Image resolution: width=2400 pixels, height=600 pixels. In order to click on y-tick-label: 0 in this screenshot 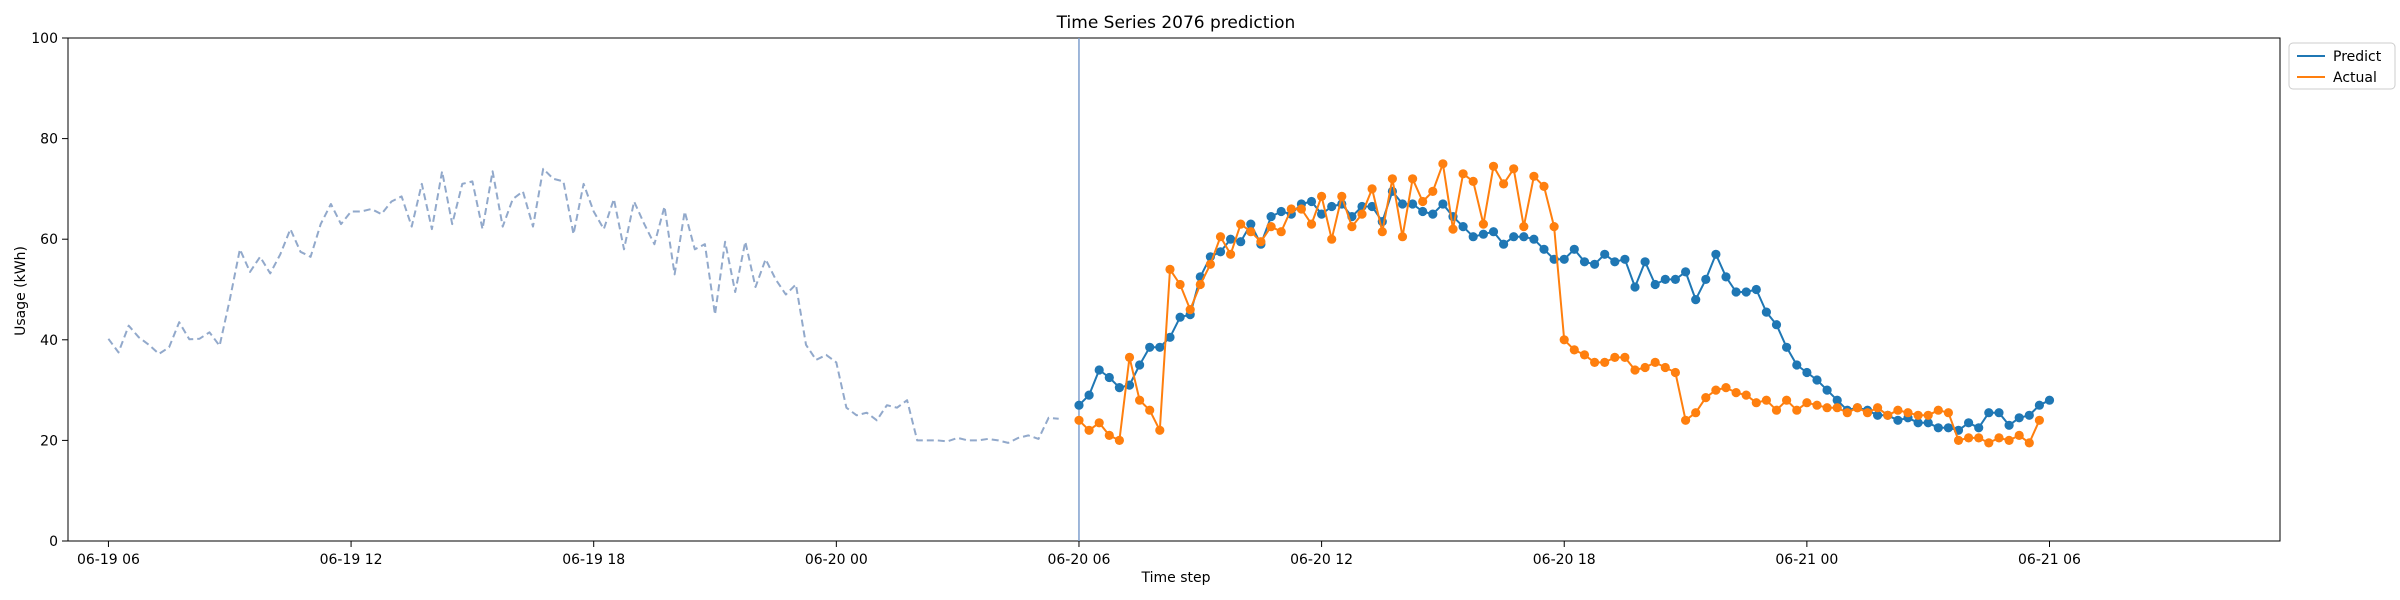, I will do `click(53, 542)`.